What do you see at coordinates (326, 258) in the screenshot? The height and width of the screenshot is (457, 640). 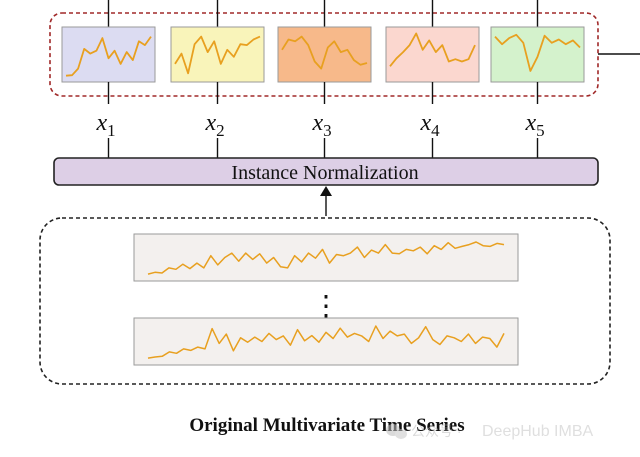 I see `raw-series-1-line` at bounding box center [326, 258].